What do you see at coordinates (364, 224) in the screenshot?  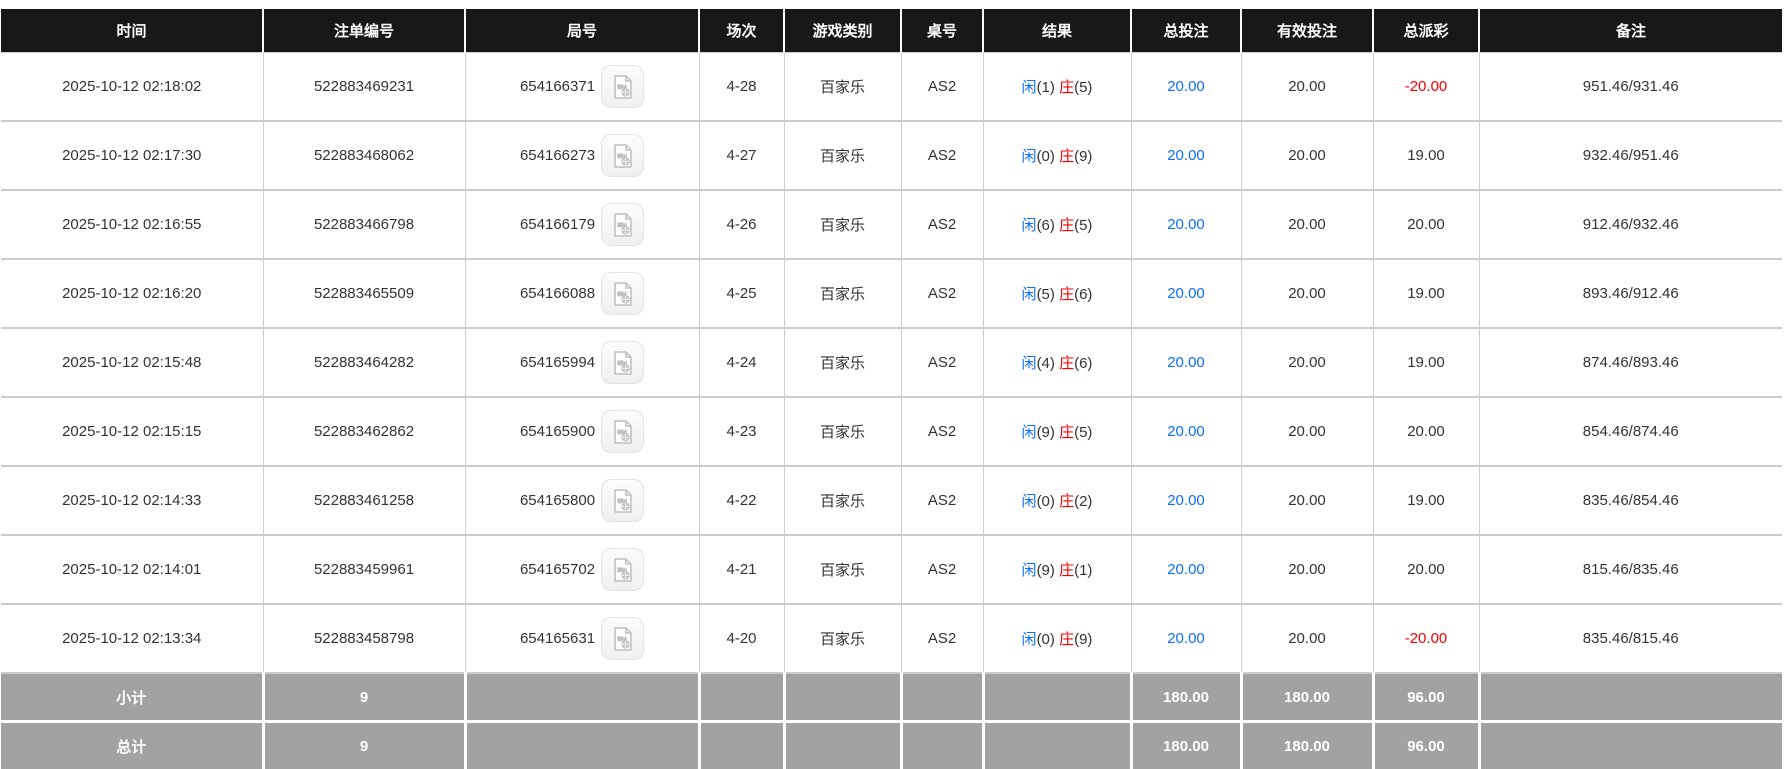 I see `cell-order-no: 522883466798` at bounding box center [364, 224].